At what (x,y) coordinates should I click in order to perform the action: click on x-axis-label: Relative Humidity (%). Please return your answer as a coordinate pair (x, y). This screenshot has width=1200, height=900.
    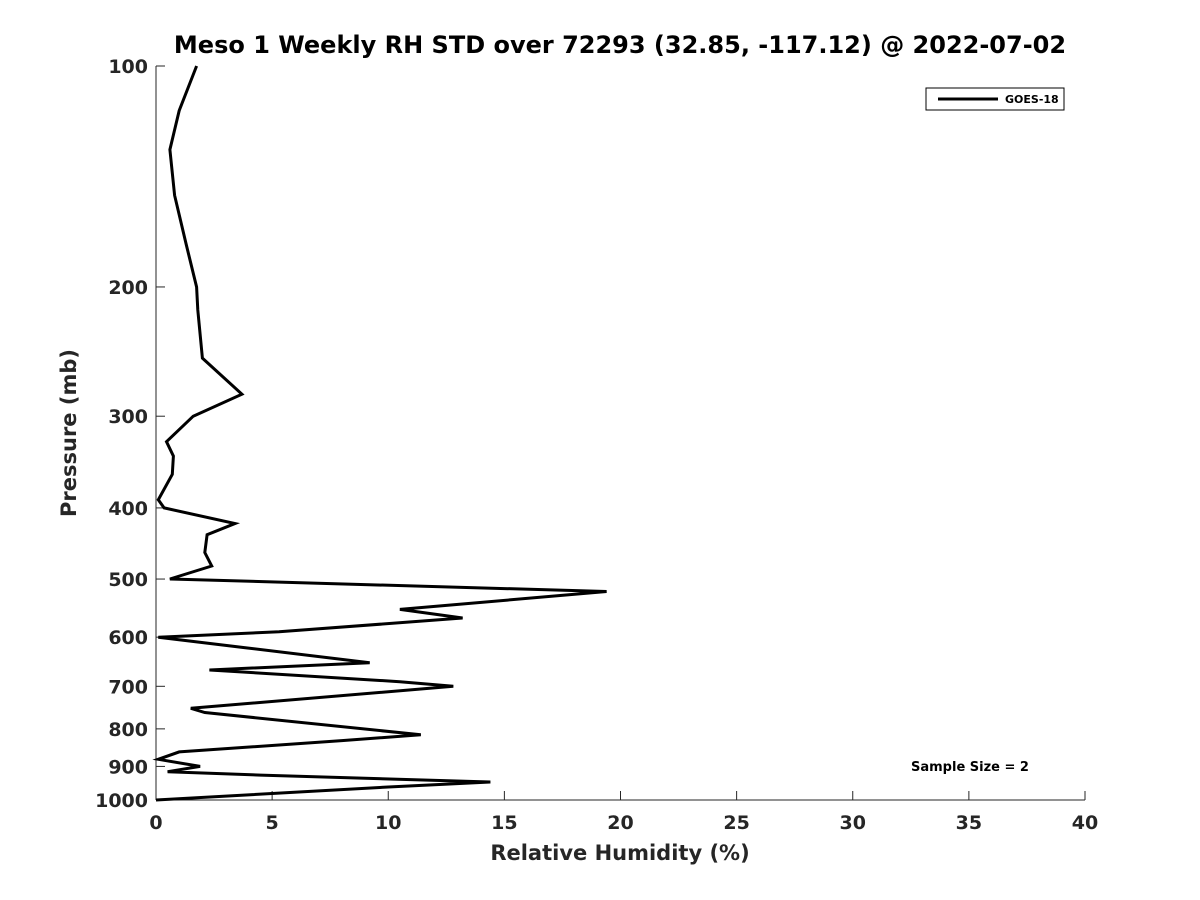
    Looking at the image, I should click on (619, 853).